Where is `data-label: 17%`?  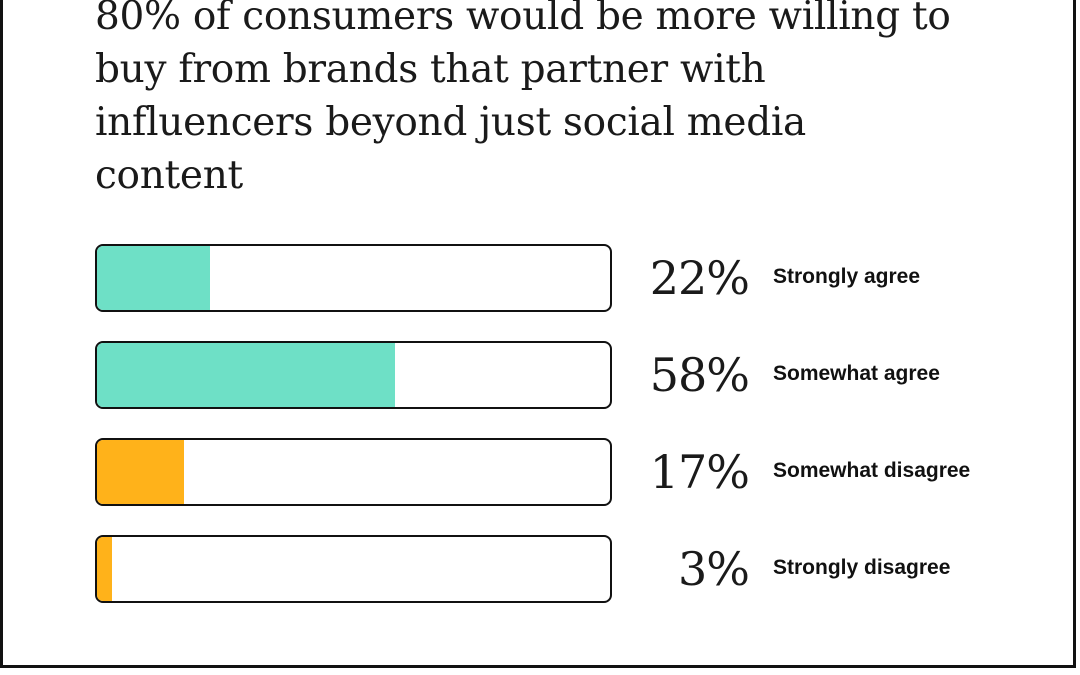
data-label: 17% is located at coordinates (699, 472).